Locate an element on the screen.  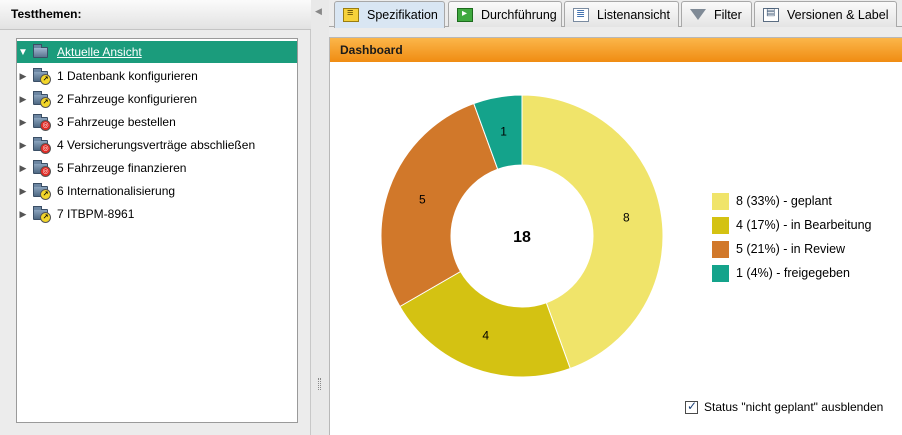
tree-item-label: 5 Fahrzeuge finanzieren is located at coordinates (122, 168).